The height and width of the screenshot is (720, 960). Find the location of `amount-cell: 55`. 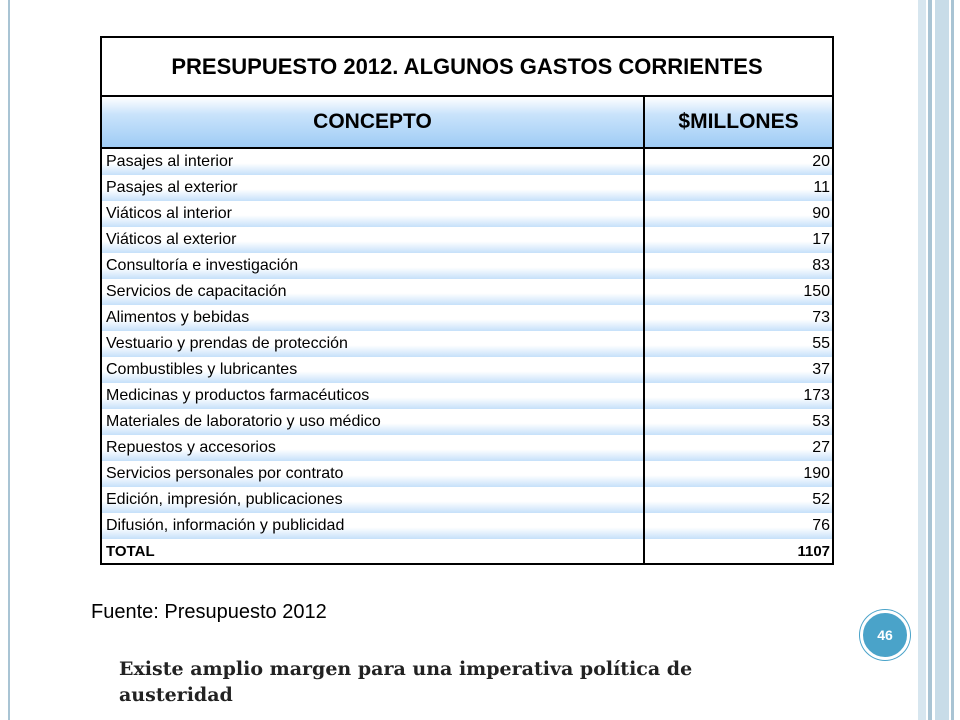

amount-cell: 55 is located at coordinates (739, 344).